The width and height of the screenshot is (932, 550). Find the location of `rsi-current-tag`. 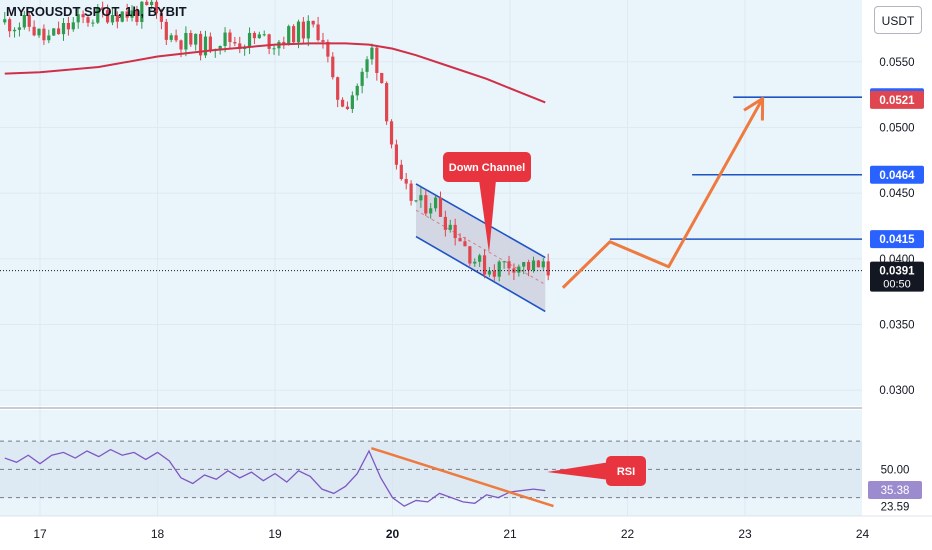

rsi-current-tag is located at coordinates (895, 490).